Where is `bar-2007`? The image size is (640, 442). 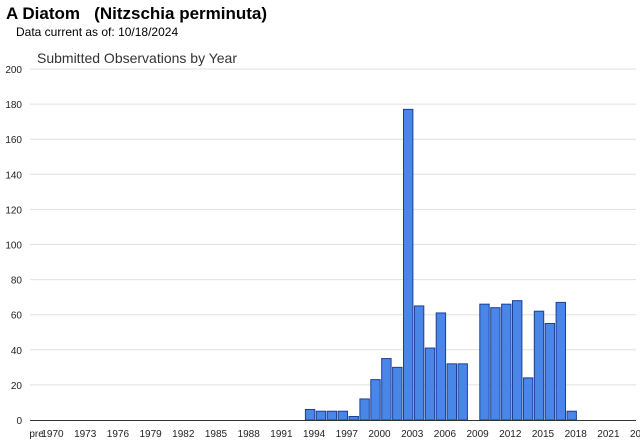 bar-2007 is located at coordinates (452, 392).